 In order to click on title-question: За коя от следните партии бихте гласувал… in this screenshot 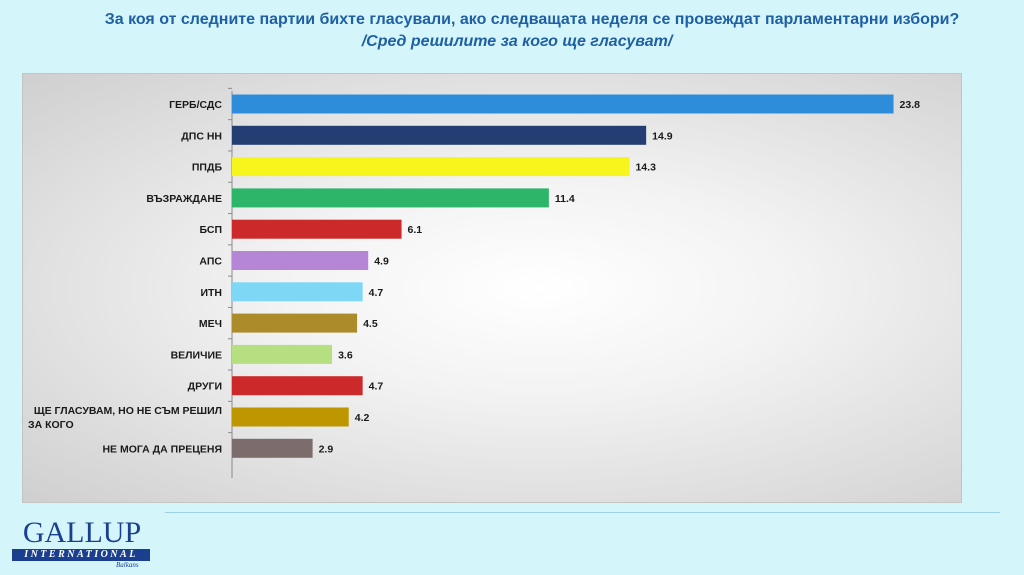, I will do `click(532, 19)`.